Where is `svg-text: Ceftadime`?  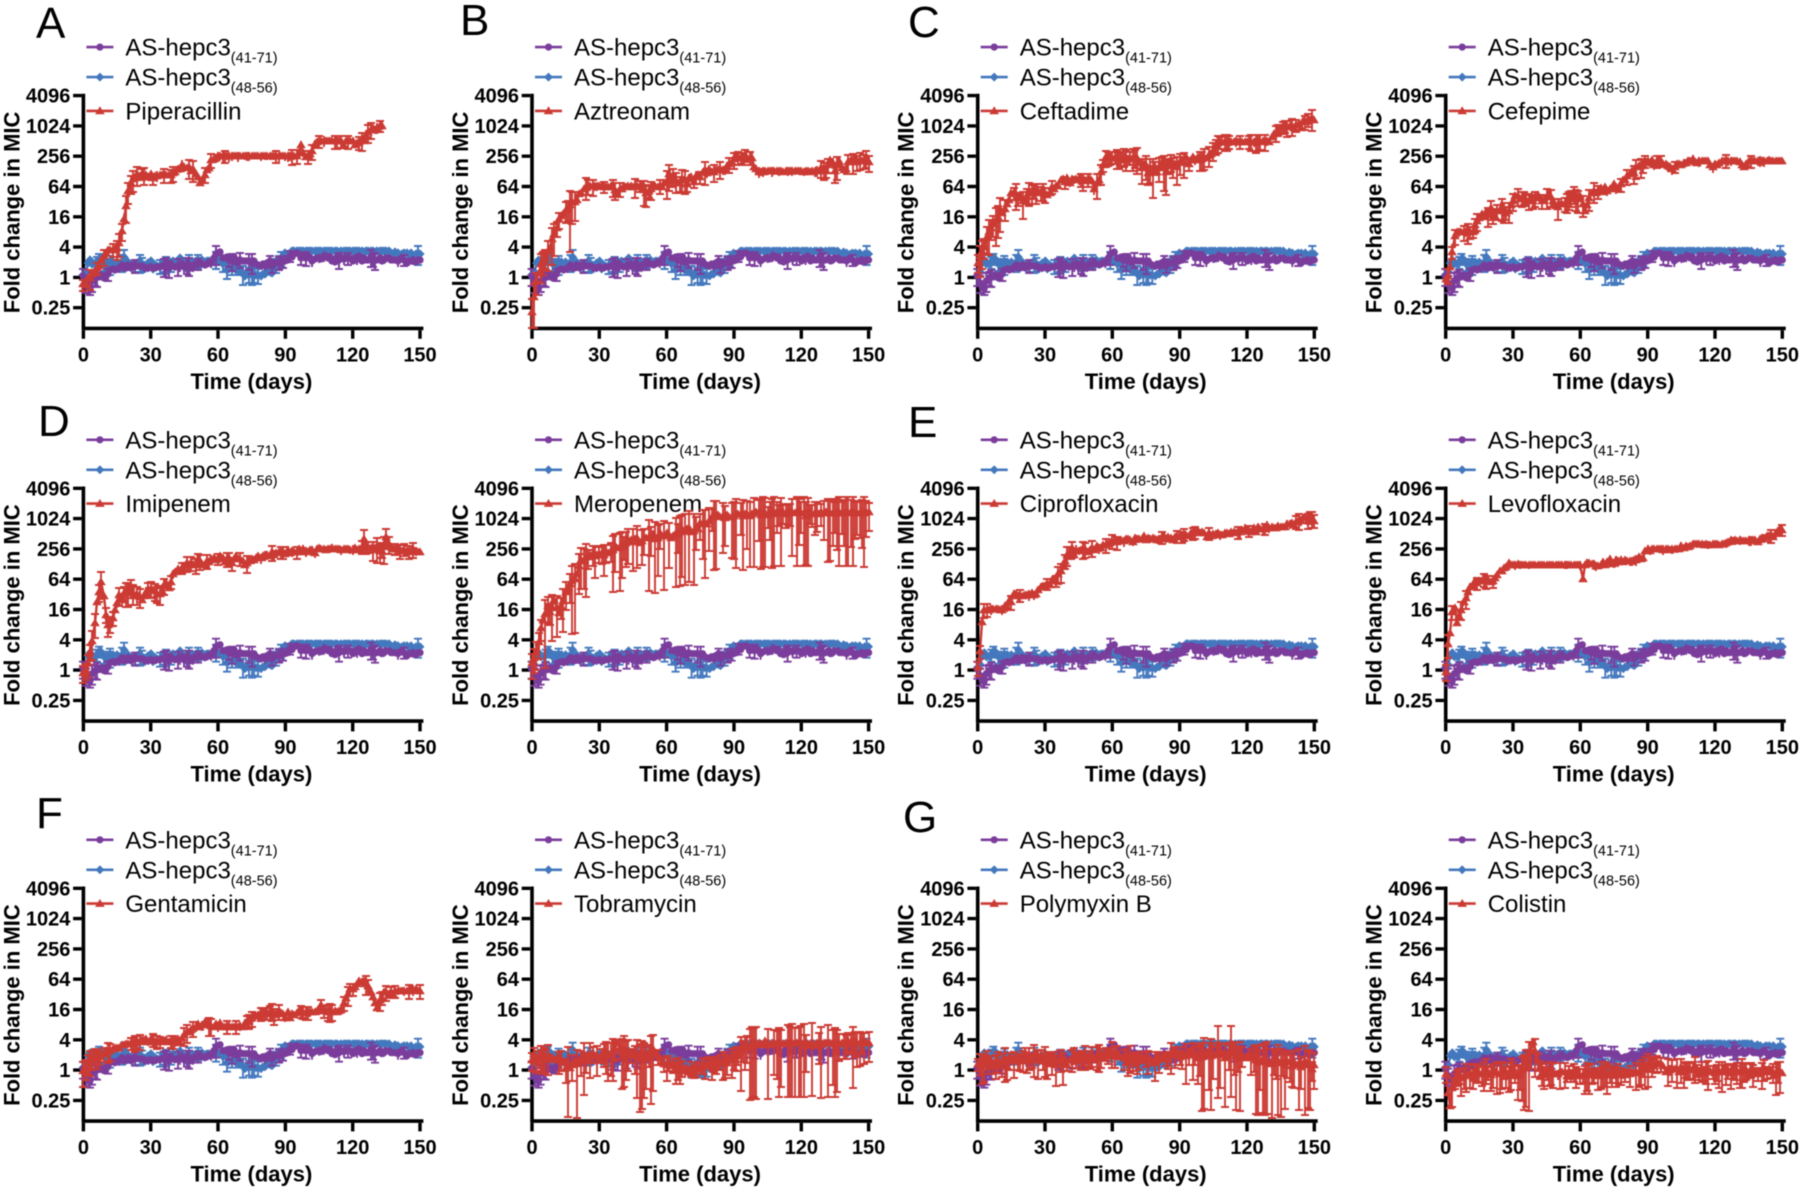
svg-text: Ceftadime is located at coordinates (1074, 111).